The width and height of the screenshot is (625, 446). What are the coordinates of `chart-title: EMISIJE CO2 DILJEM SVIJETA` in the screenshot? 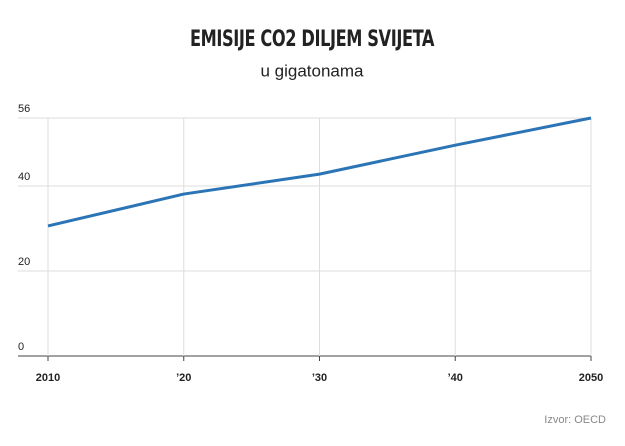 It's located at (312, 38).